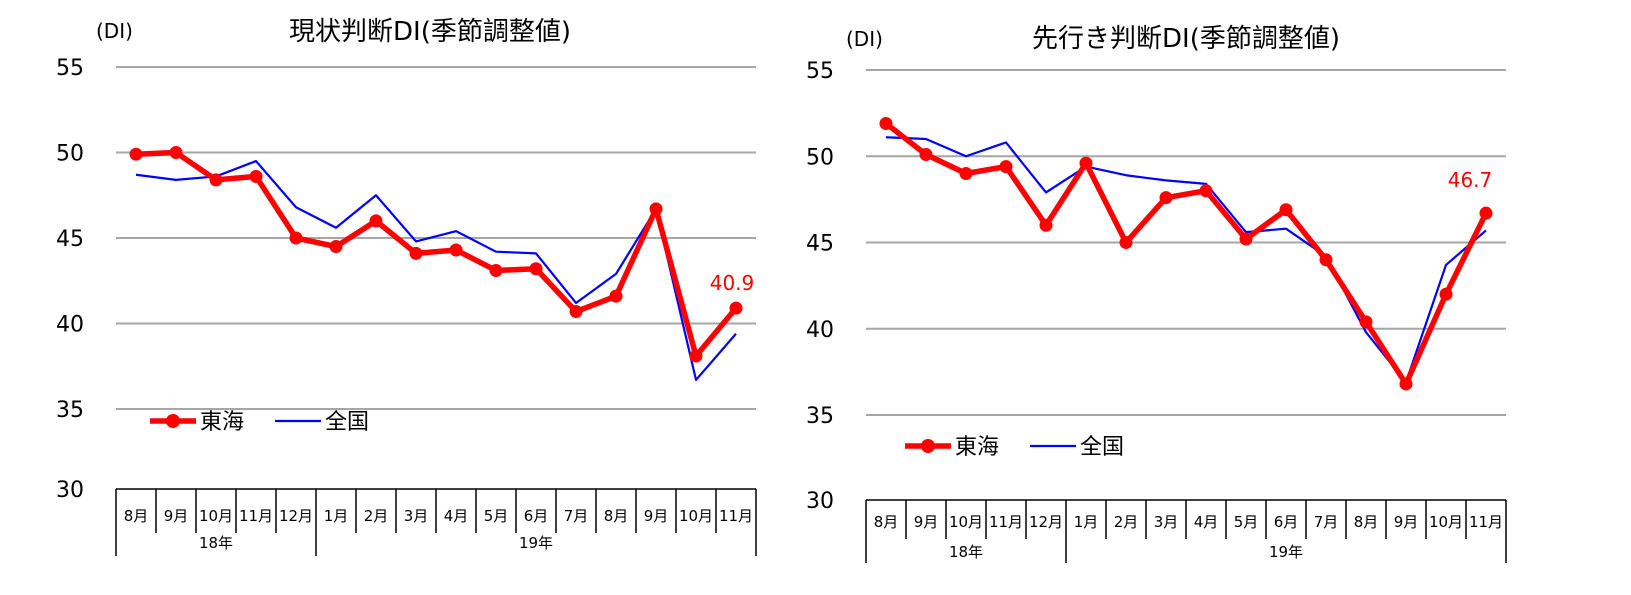  What do you see at coordinates (1470, 180) in the screenshot?
I see `last-value-label: 46.7` at bounding box center [1470, 180].